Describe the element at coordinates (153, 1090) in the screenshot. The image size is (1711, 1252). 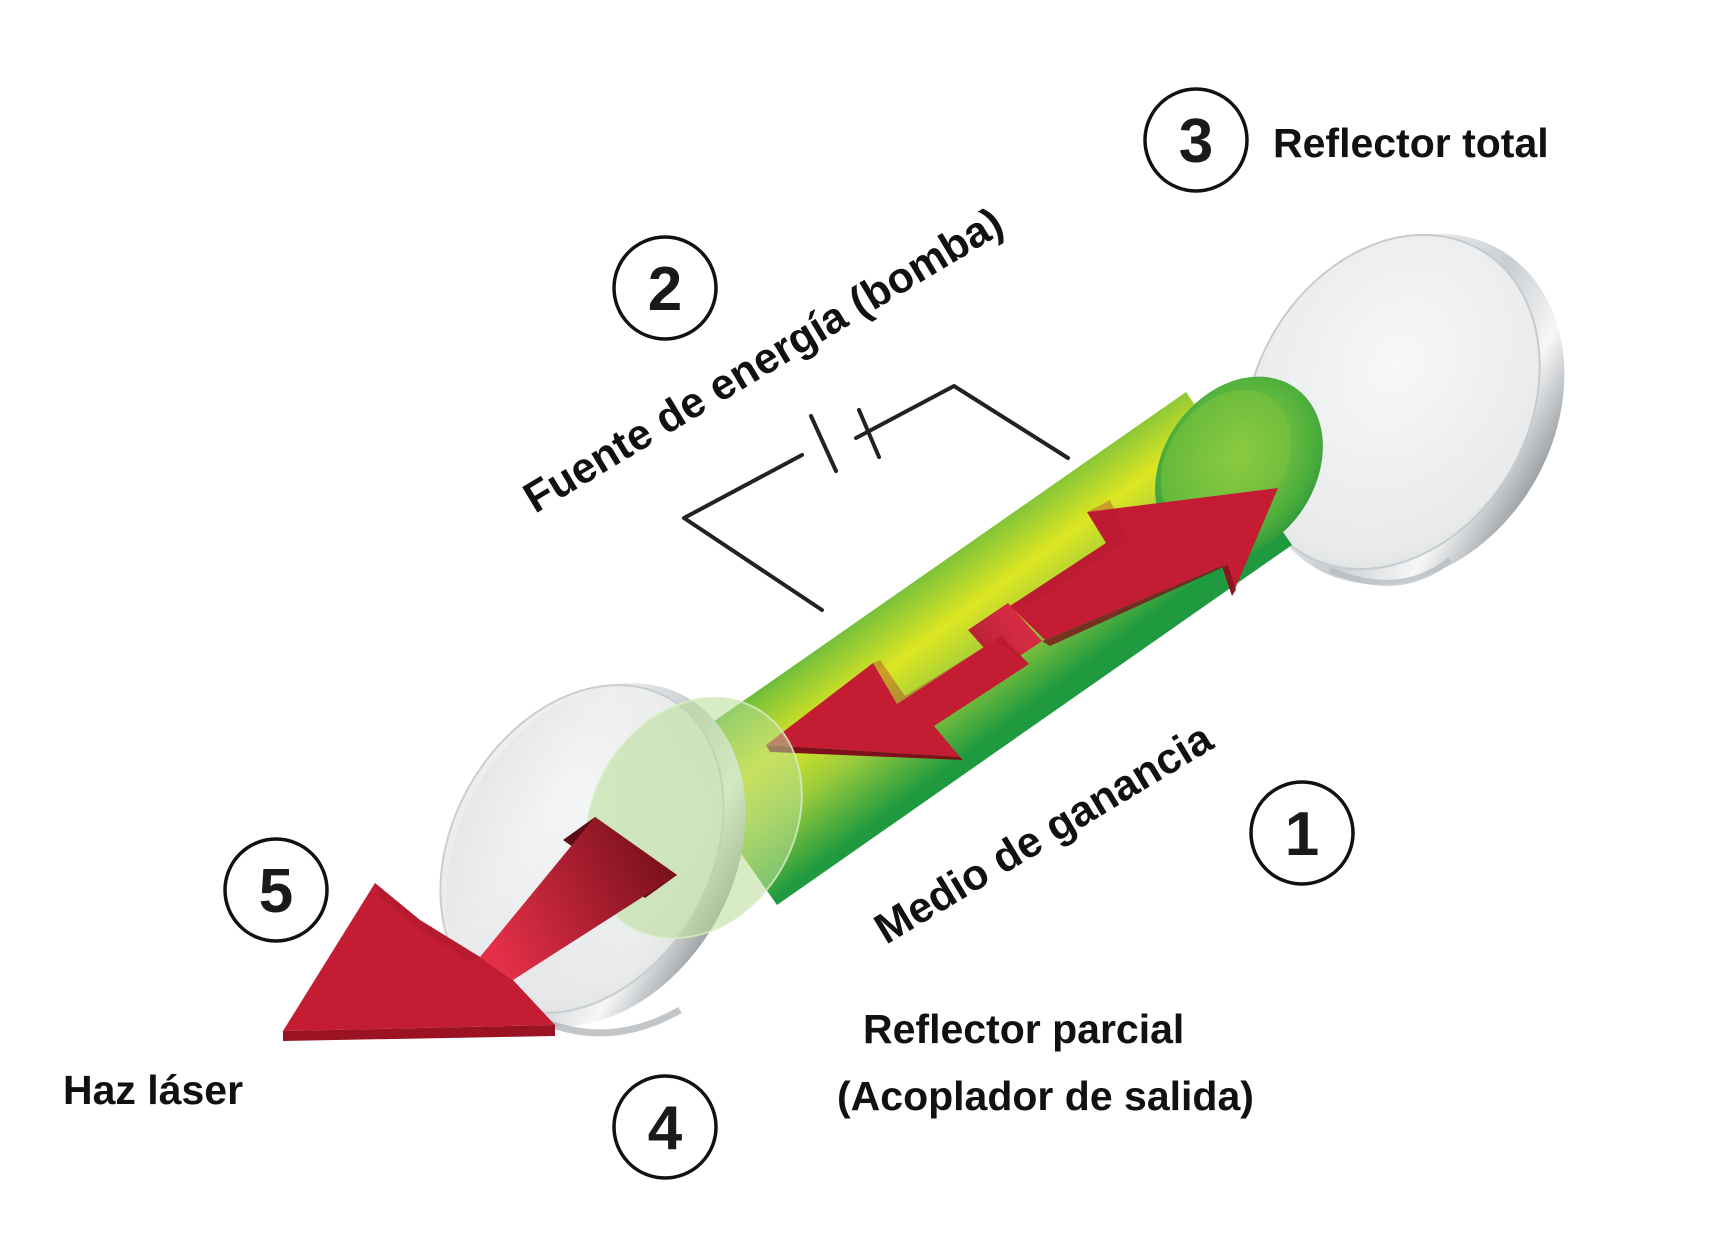
I see `laser-beam-label: Haz láser` at that location.